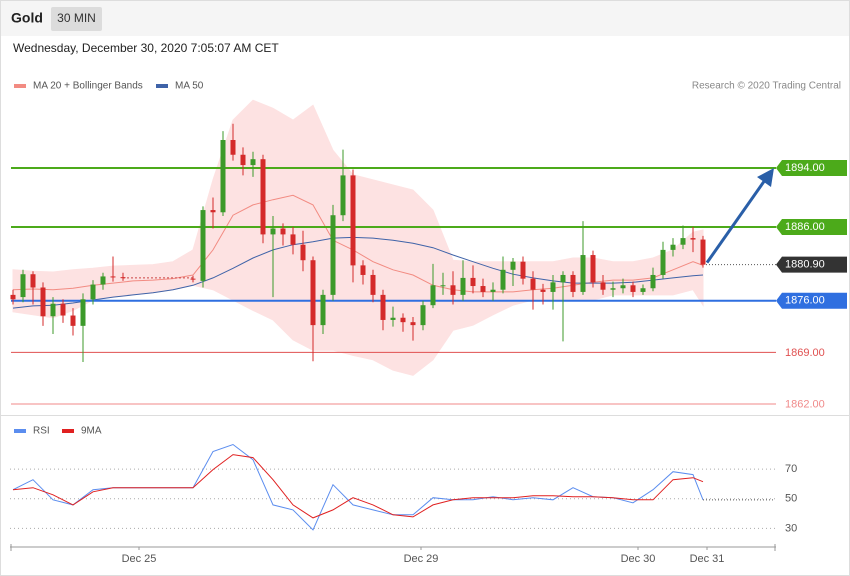 The width and height of the screenshot is (850, 576). I want to click on indicator-line, so click(358, 486).